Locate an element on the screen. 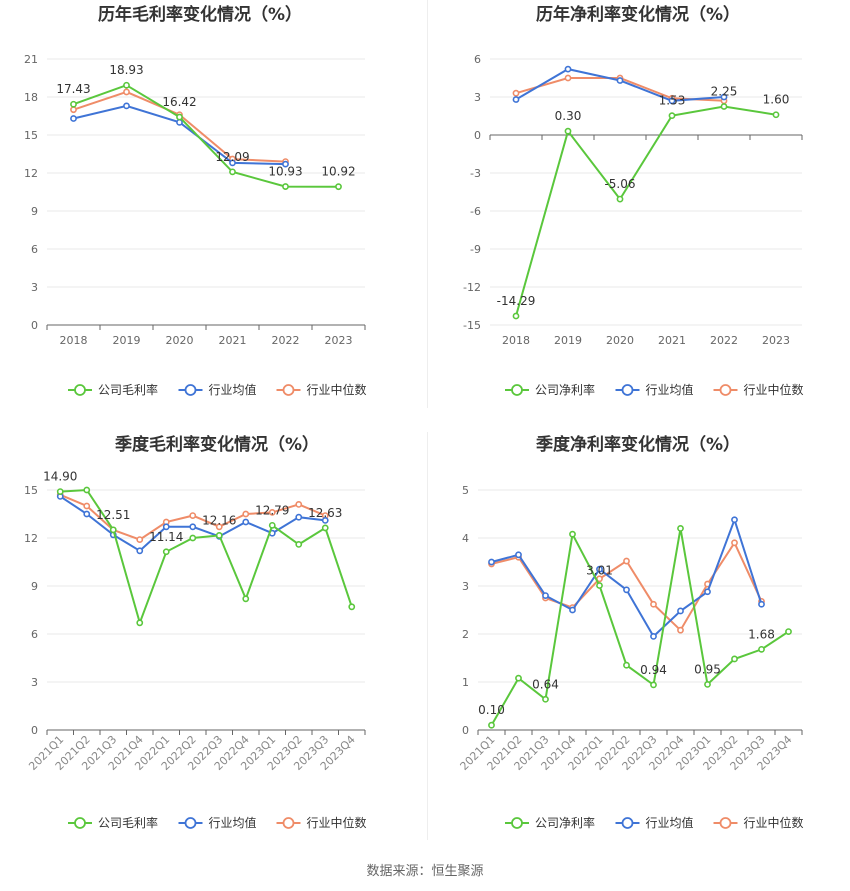  data-label: -5.06 is located at coordinates (619, 184).